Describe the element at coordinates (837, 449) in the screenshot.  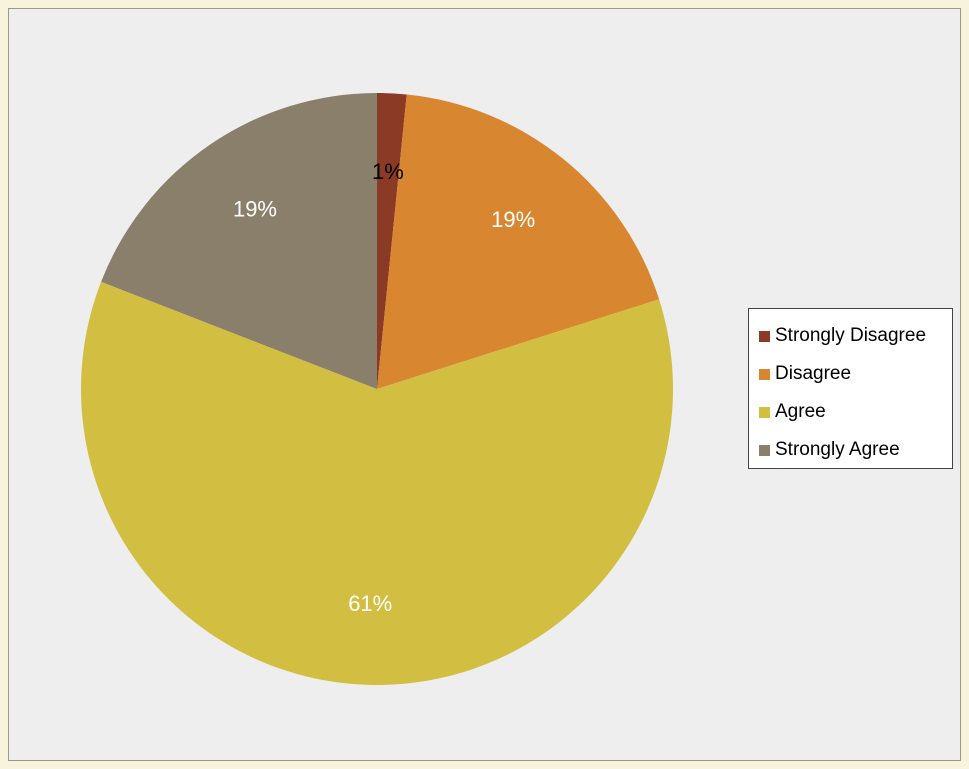
I see `legend-label: Strongly Agree` at that location.